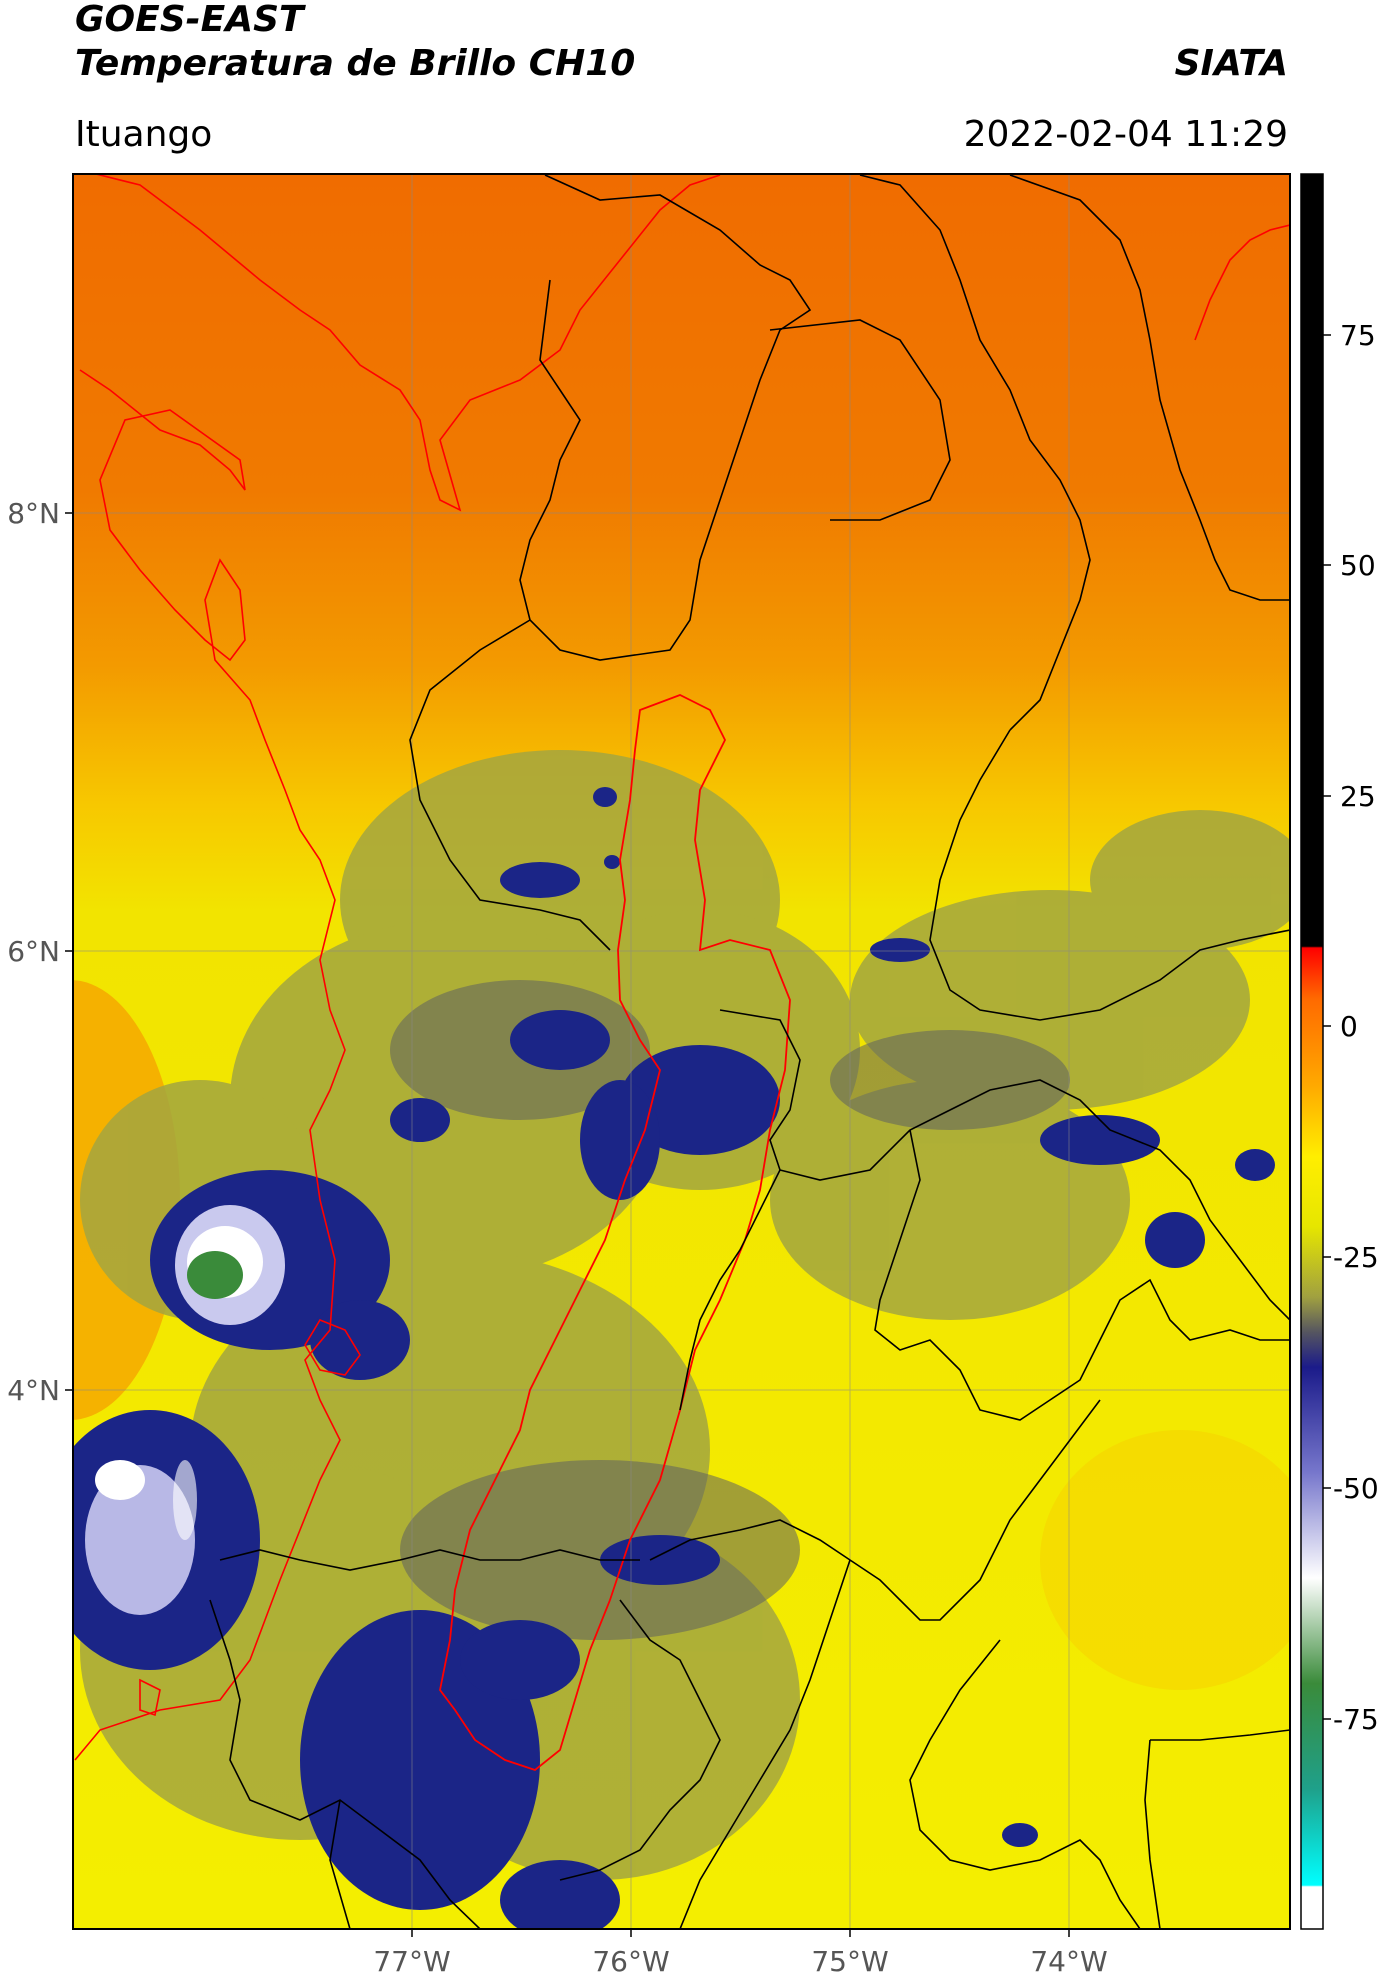 The height and width of the screenshot is (1981, 1384). I want to click on colorbar-tick-neg50: -50, so click(1356, 1488).